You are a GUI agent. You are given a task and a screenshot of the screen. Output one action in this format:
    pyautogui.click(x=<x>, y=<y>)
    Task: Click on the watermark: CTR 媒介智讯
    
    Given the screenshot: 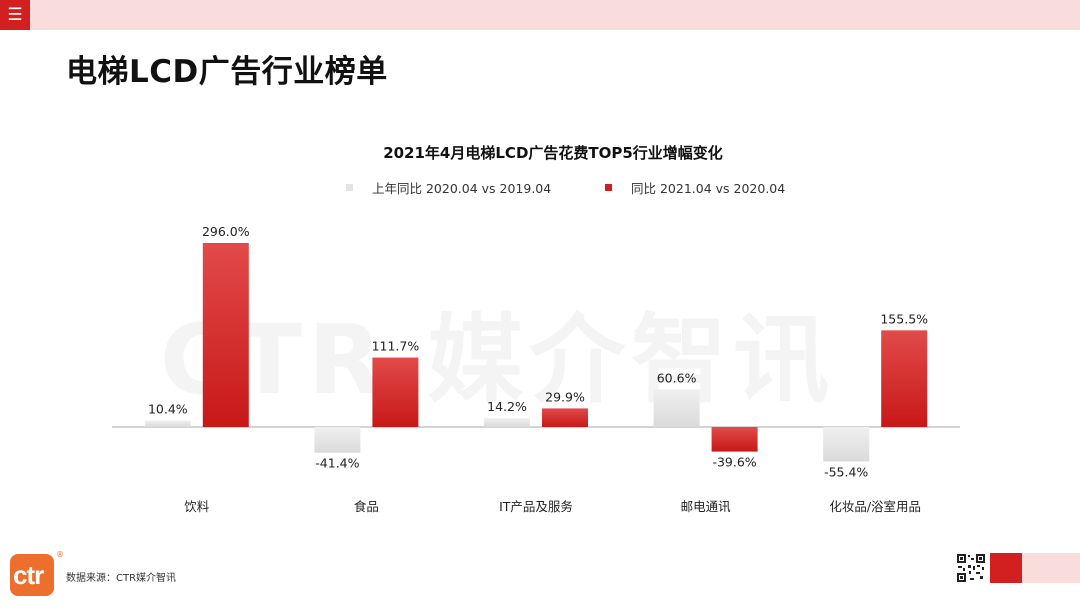 What is the action you would take?
    pyautogui.click(x=498, y=360)
    